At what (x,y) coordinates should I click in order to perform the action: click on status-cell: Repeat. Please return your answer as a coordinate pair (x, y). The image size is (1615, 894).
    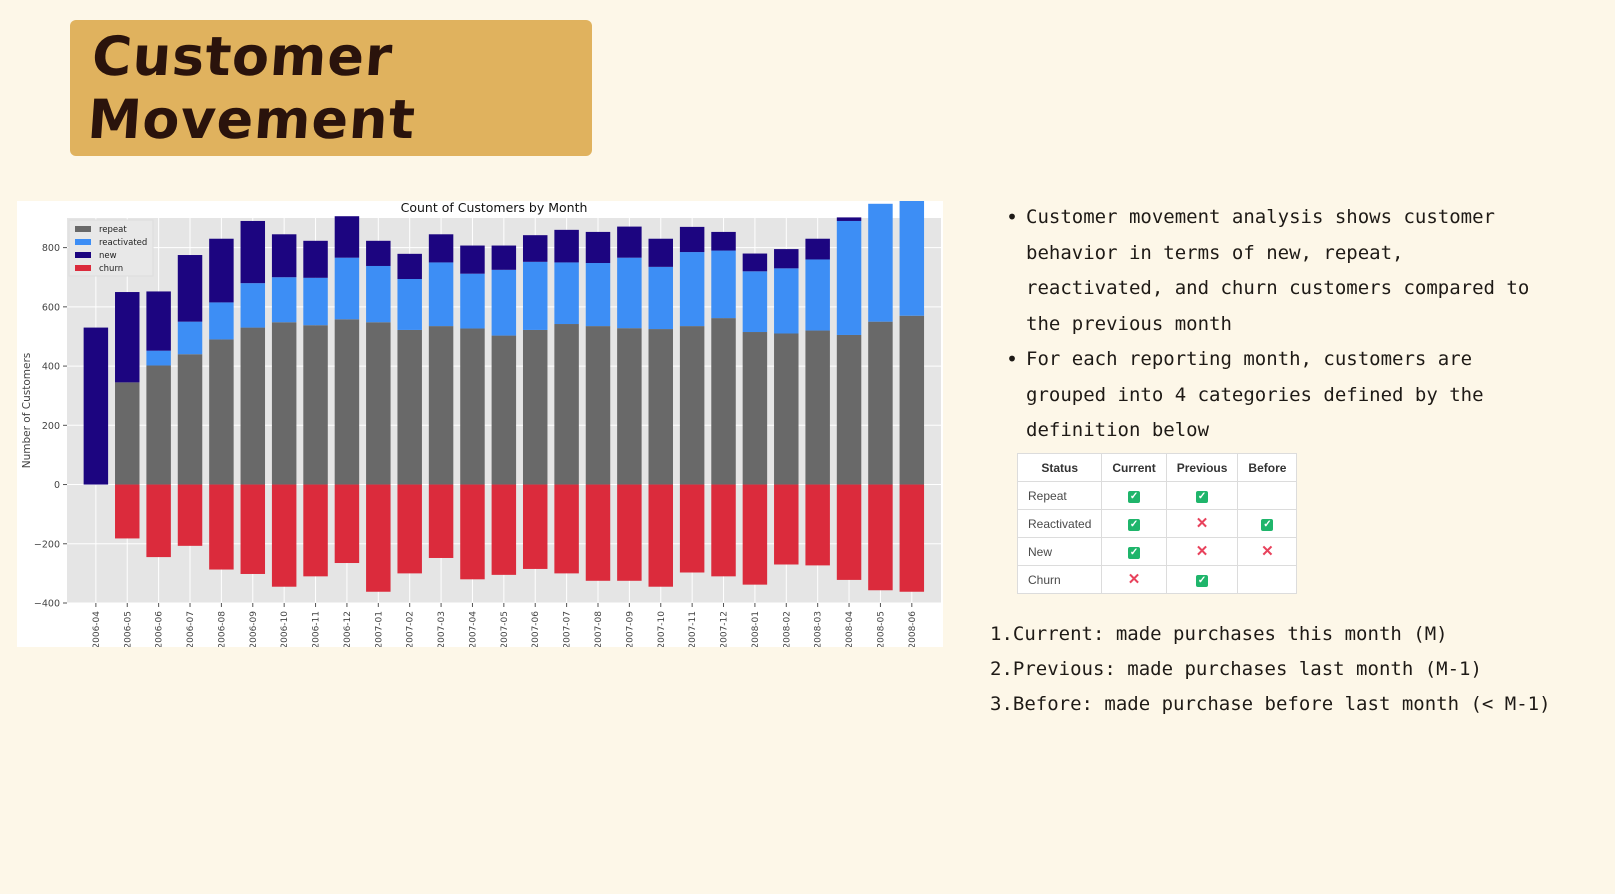
    Looking at the image, I should click on (1059, 495).